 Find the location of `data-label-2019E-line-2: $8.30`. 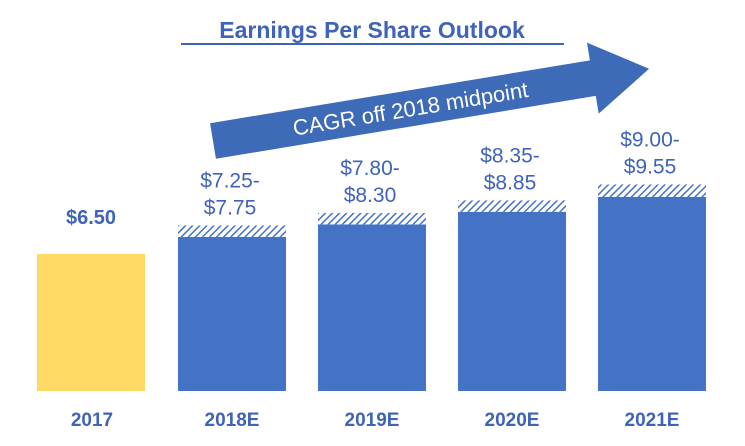

data-label-2019E-line-2: $8.30 is located at coordinates (370, 195).